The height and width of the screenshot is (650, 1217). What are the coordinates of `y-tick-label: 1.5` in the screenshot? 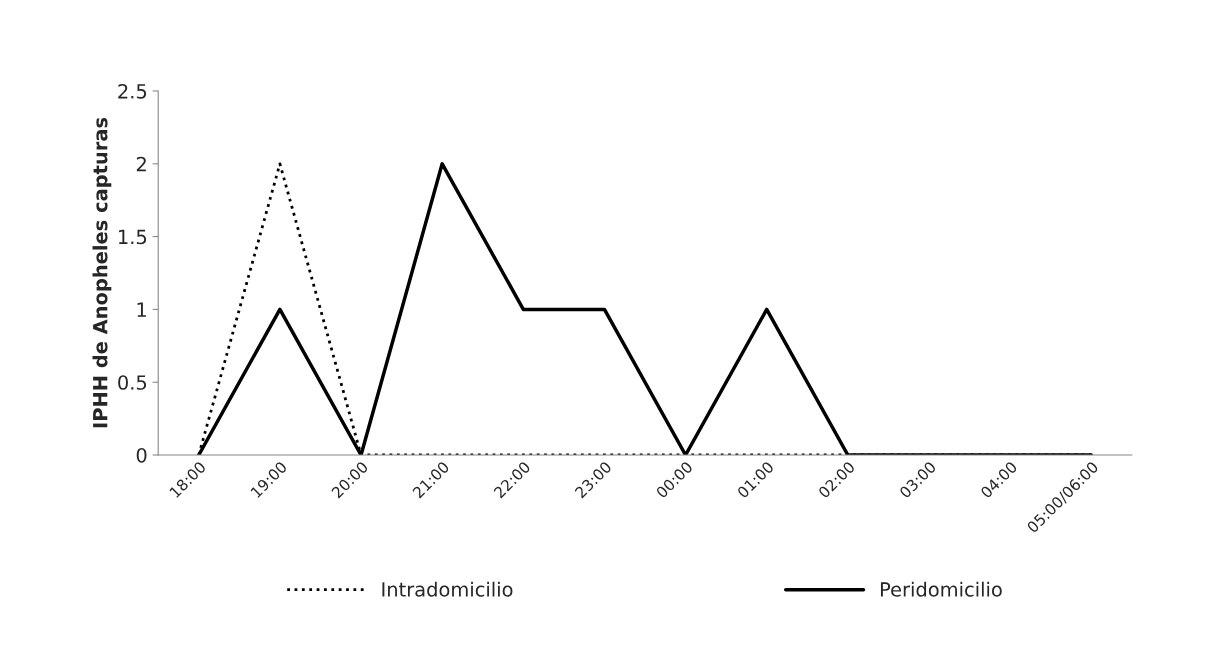 It's located at (133, 237).